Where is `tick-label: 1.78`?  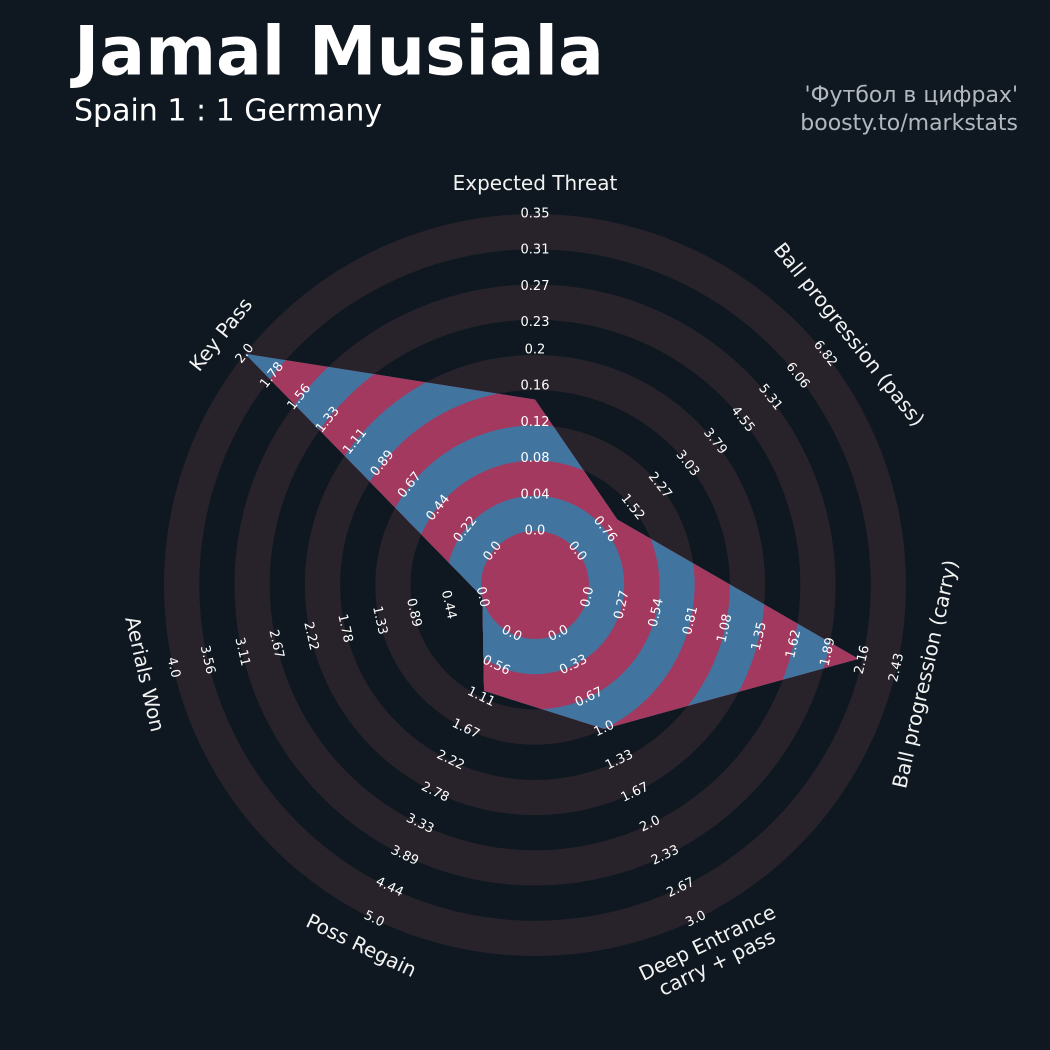 tick-label: 1.78 is located at coordinates (344, 629).